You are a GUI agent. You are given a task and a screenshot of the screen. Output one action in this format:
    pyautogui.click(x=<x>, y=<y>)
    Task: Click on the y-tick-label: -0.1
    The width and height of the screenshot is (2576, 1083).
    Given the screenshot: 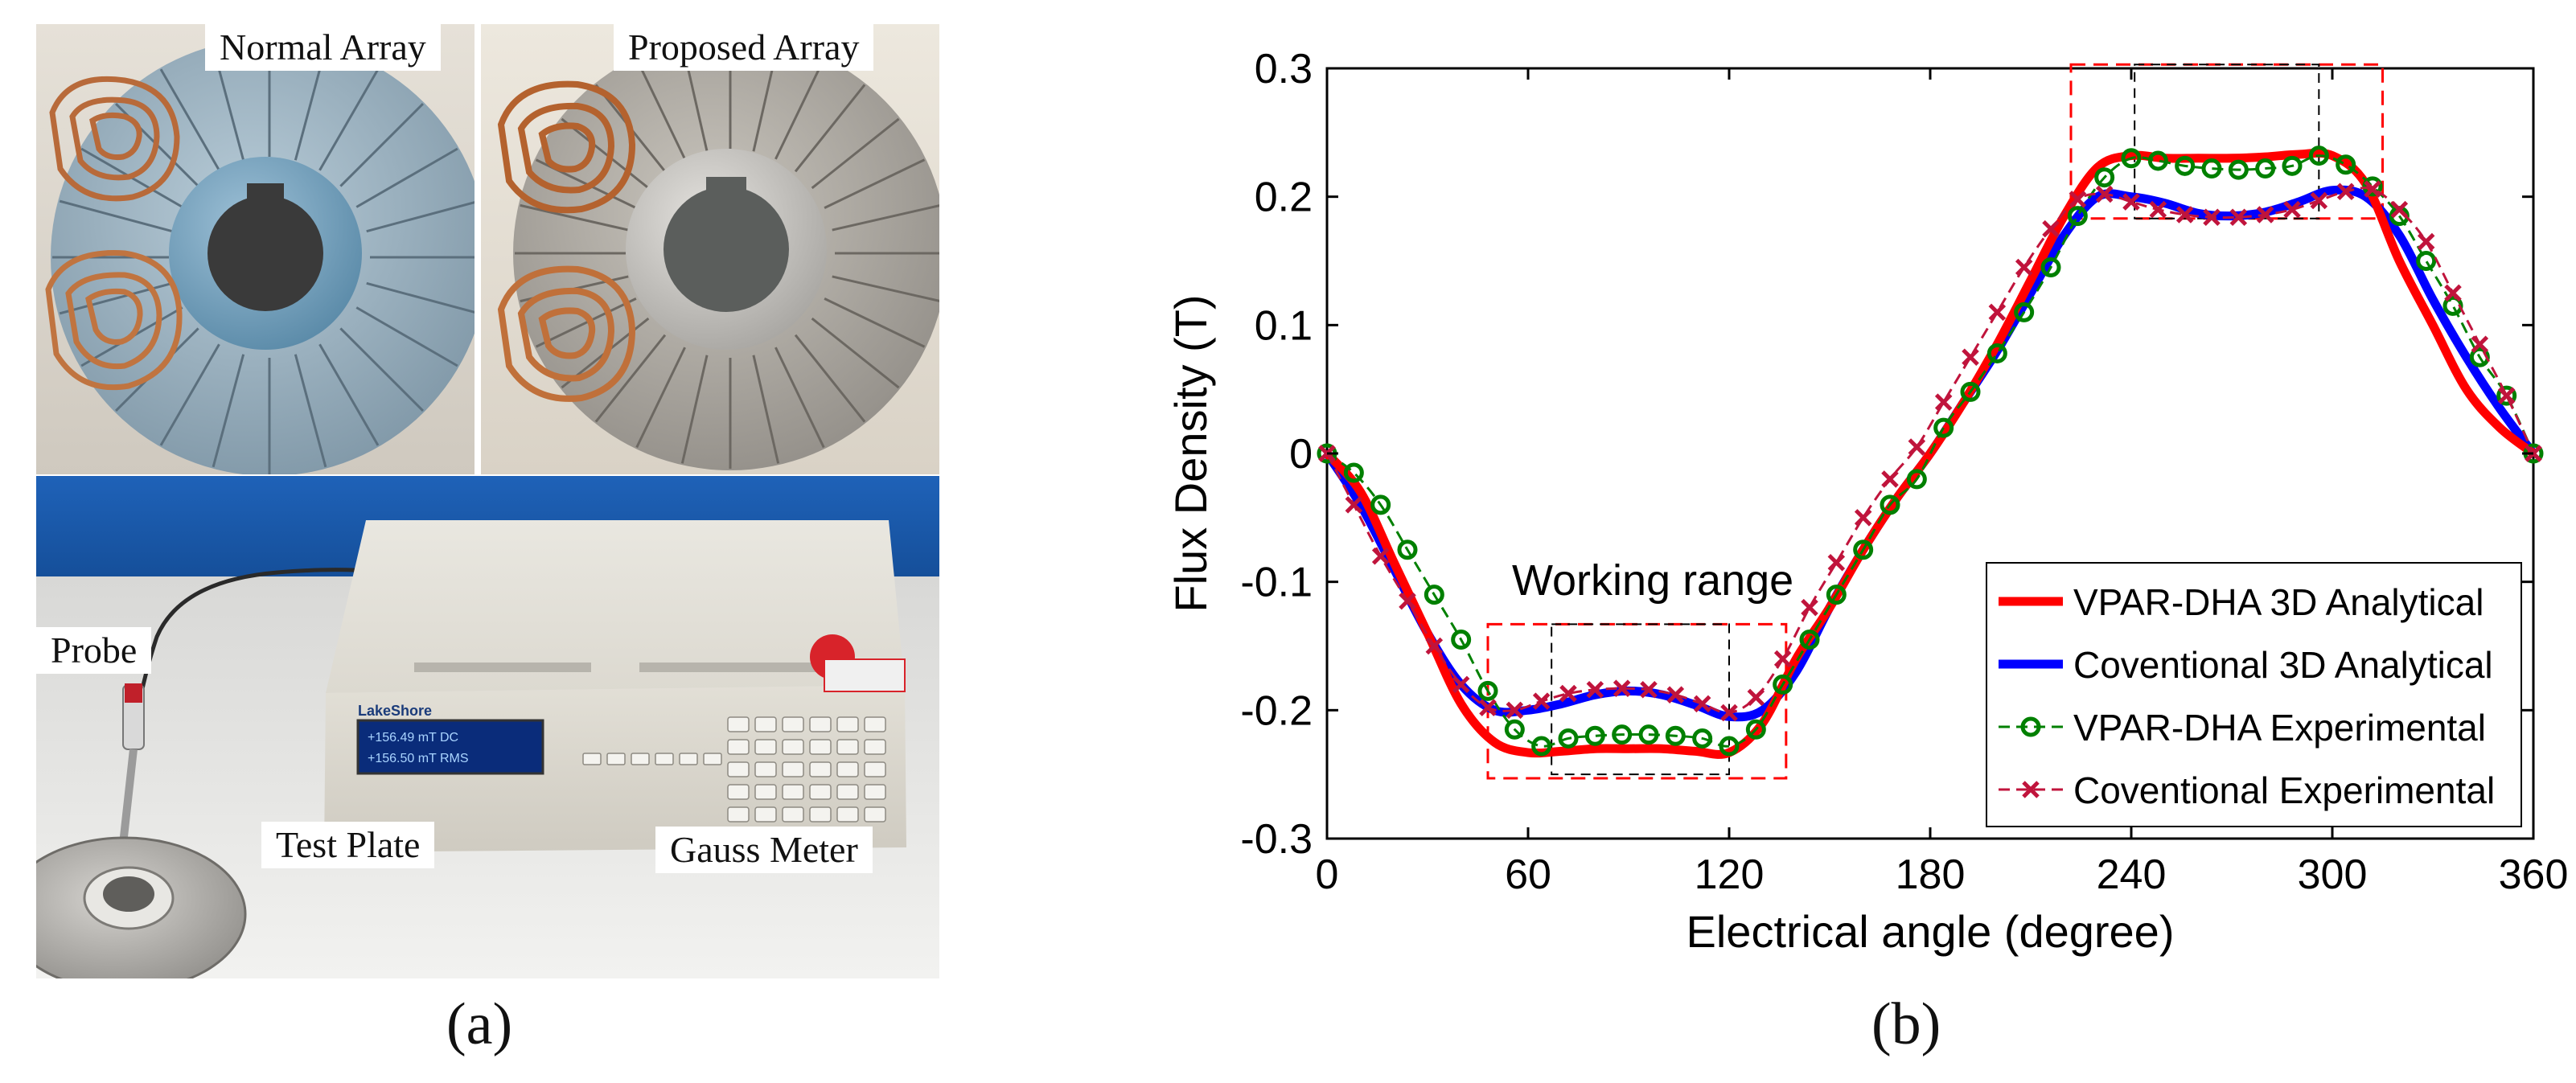 What is the action you would take?
    pyautogui.click(x=1276, y=583)
    